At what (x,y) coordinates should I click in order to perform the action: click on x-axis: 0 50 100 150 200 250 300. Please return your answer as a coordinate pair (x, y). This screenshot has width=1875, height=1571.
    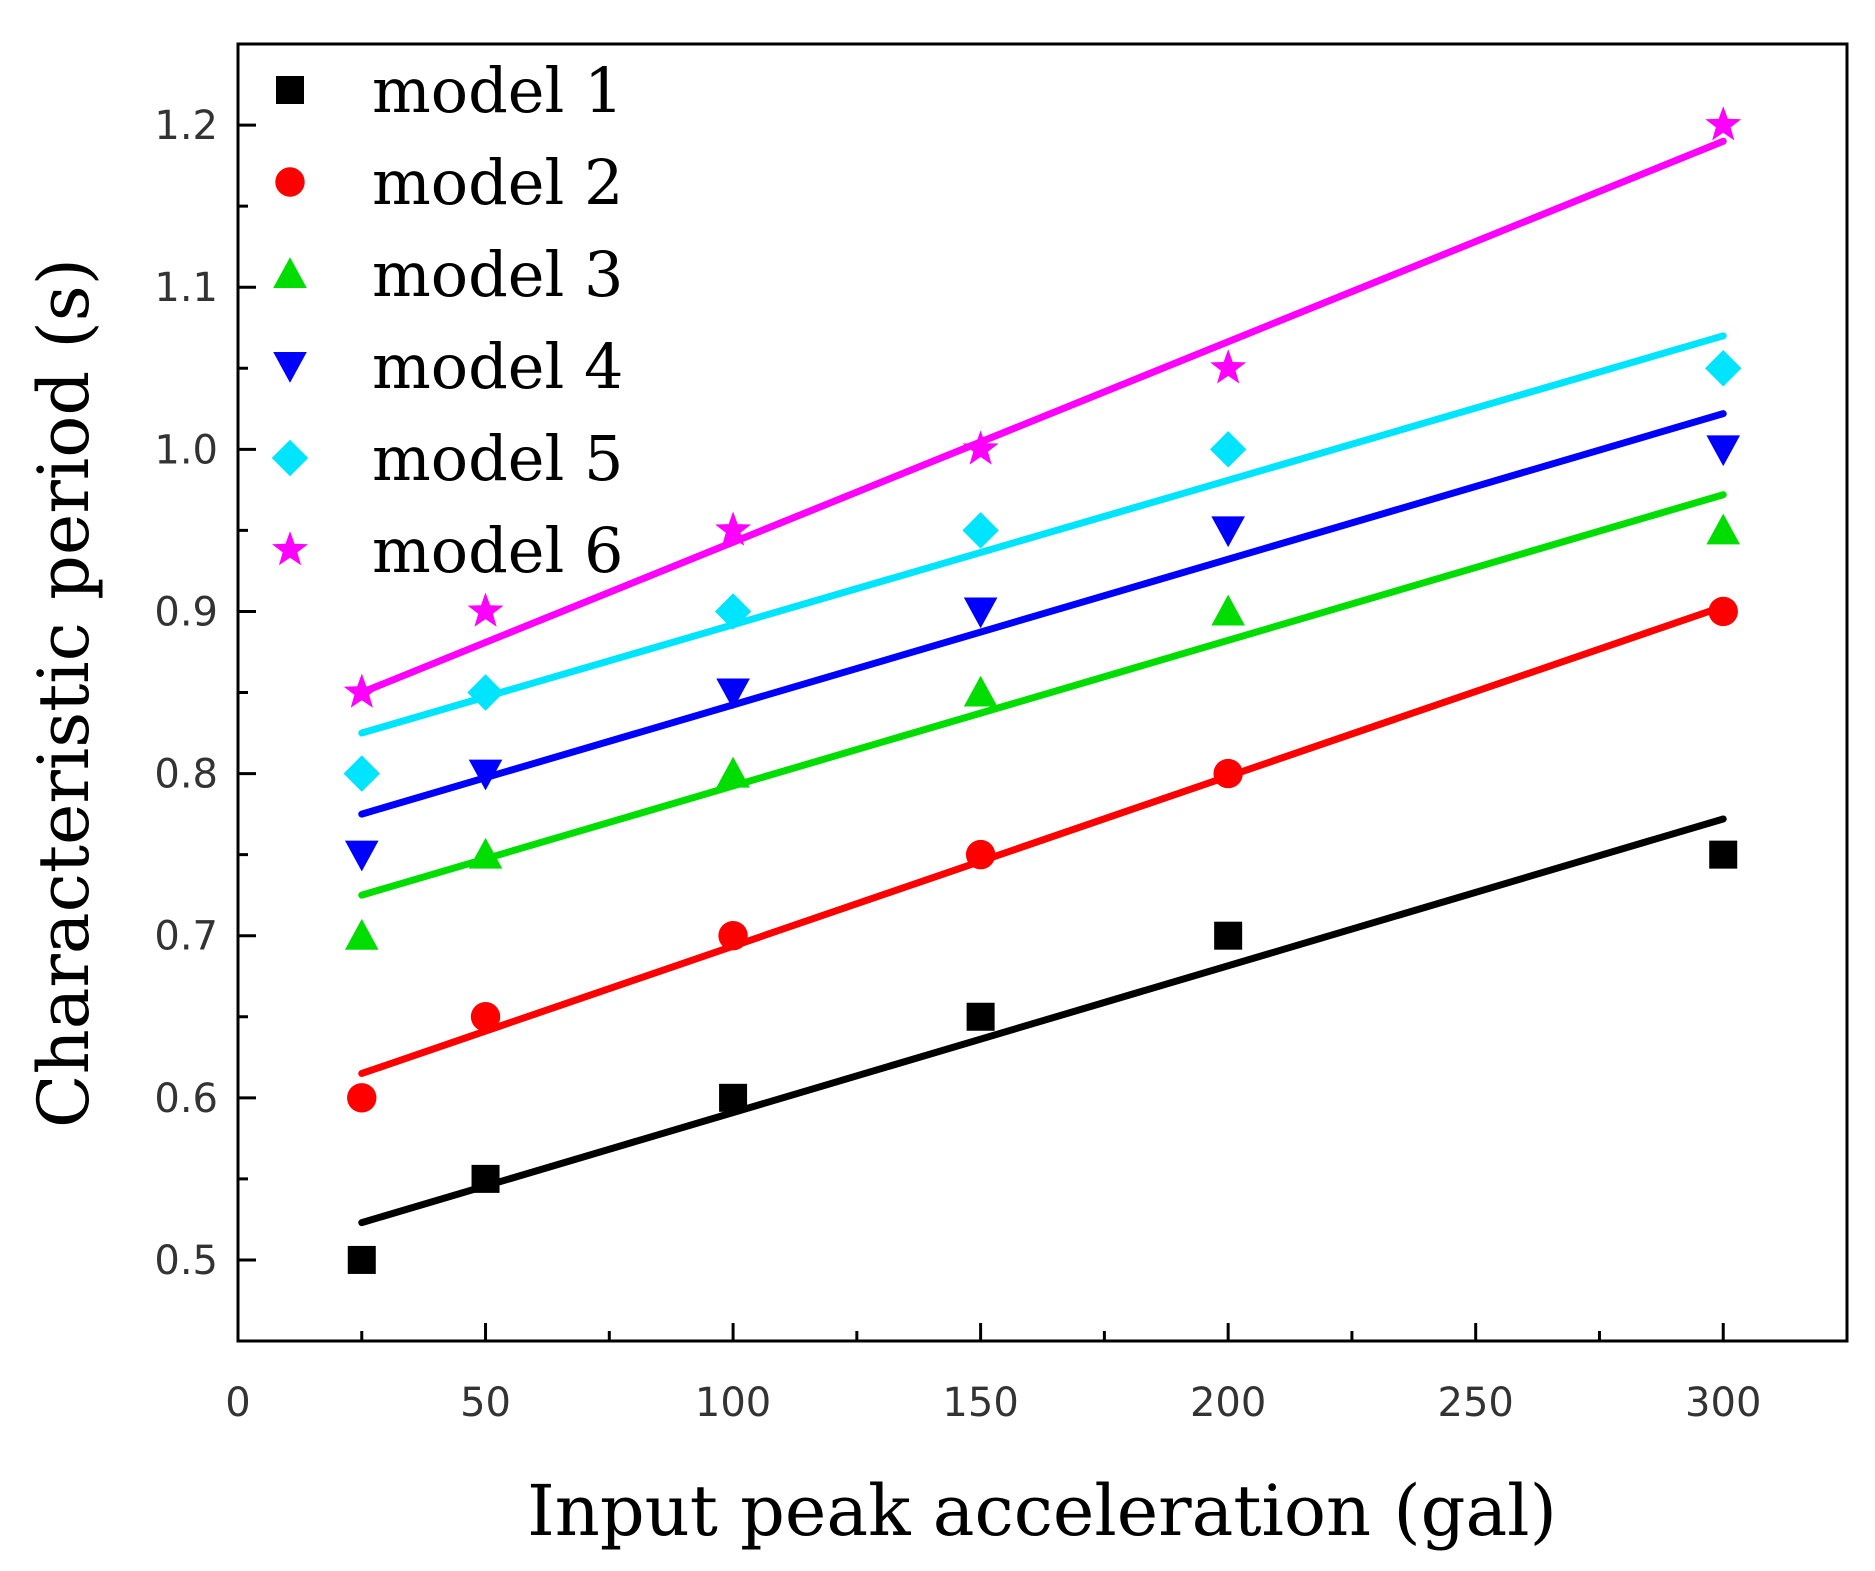
    Looking at the image, I should click on (993, 1374).